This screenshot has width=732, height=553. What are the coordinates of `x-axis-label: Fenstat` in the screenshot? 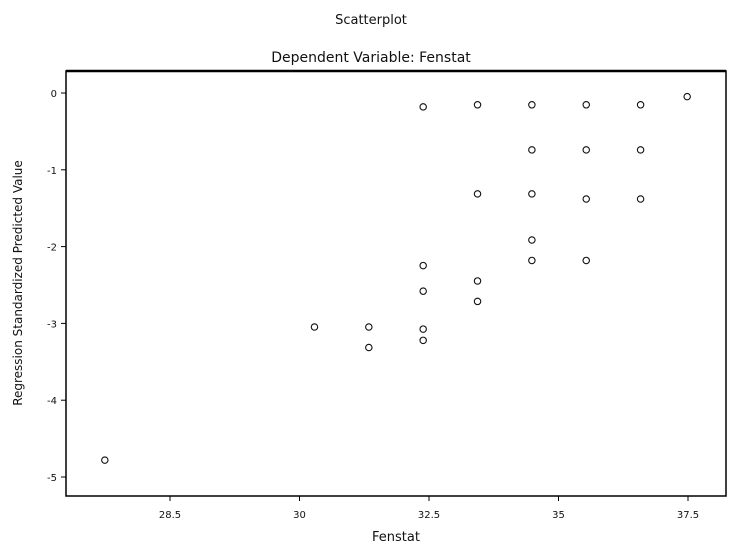 It's located at (396, 537).